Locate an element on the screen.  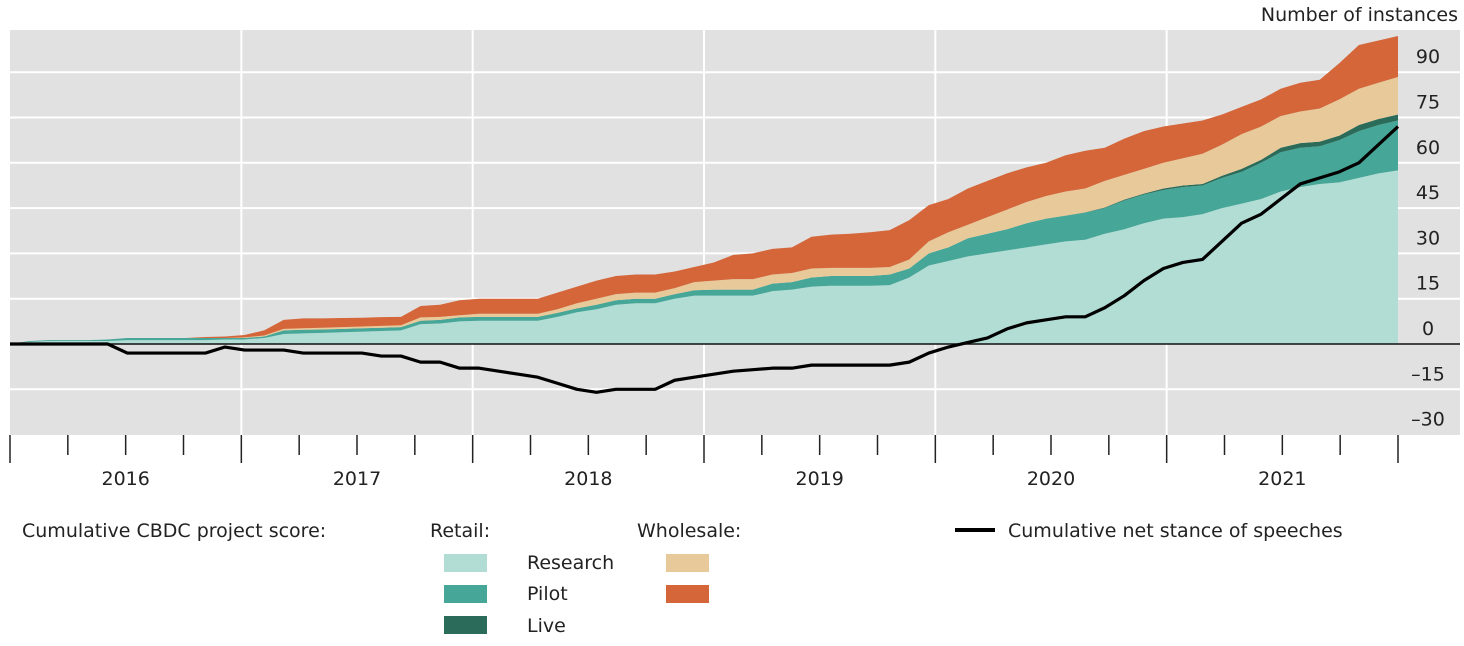
legend-label-pilot: Pilot is located at coordinates (547, 594).